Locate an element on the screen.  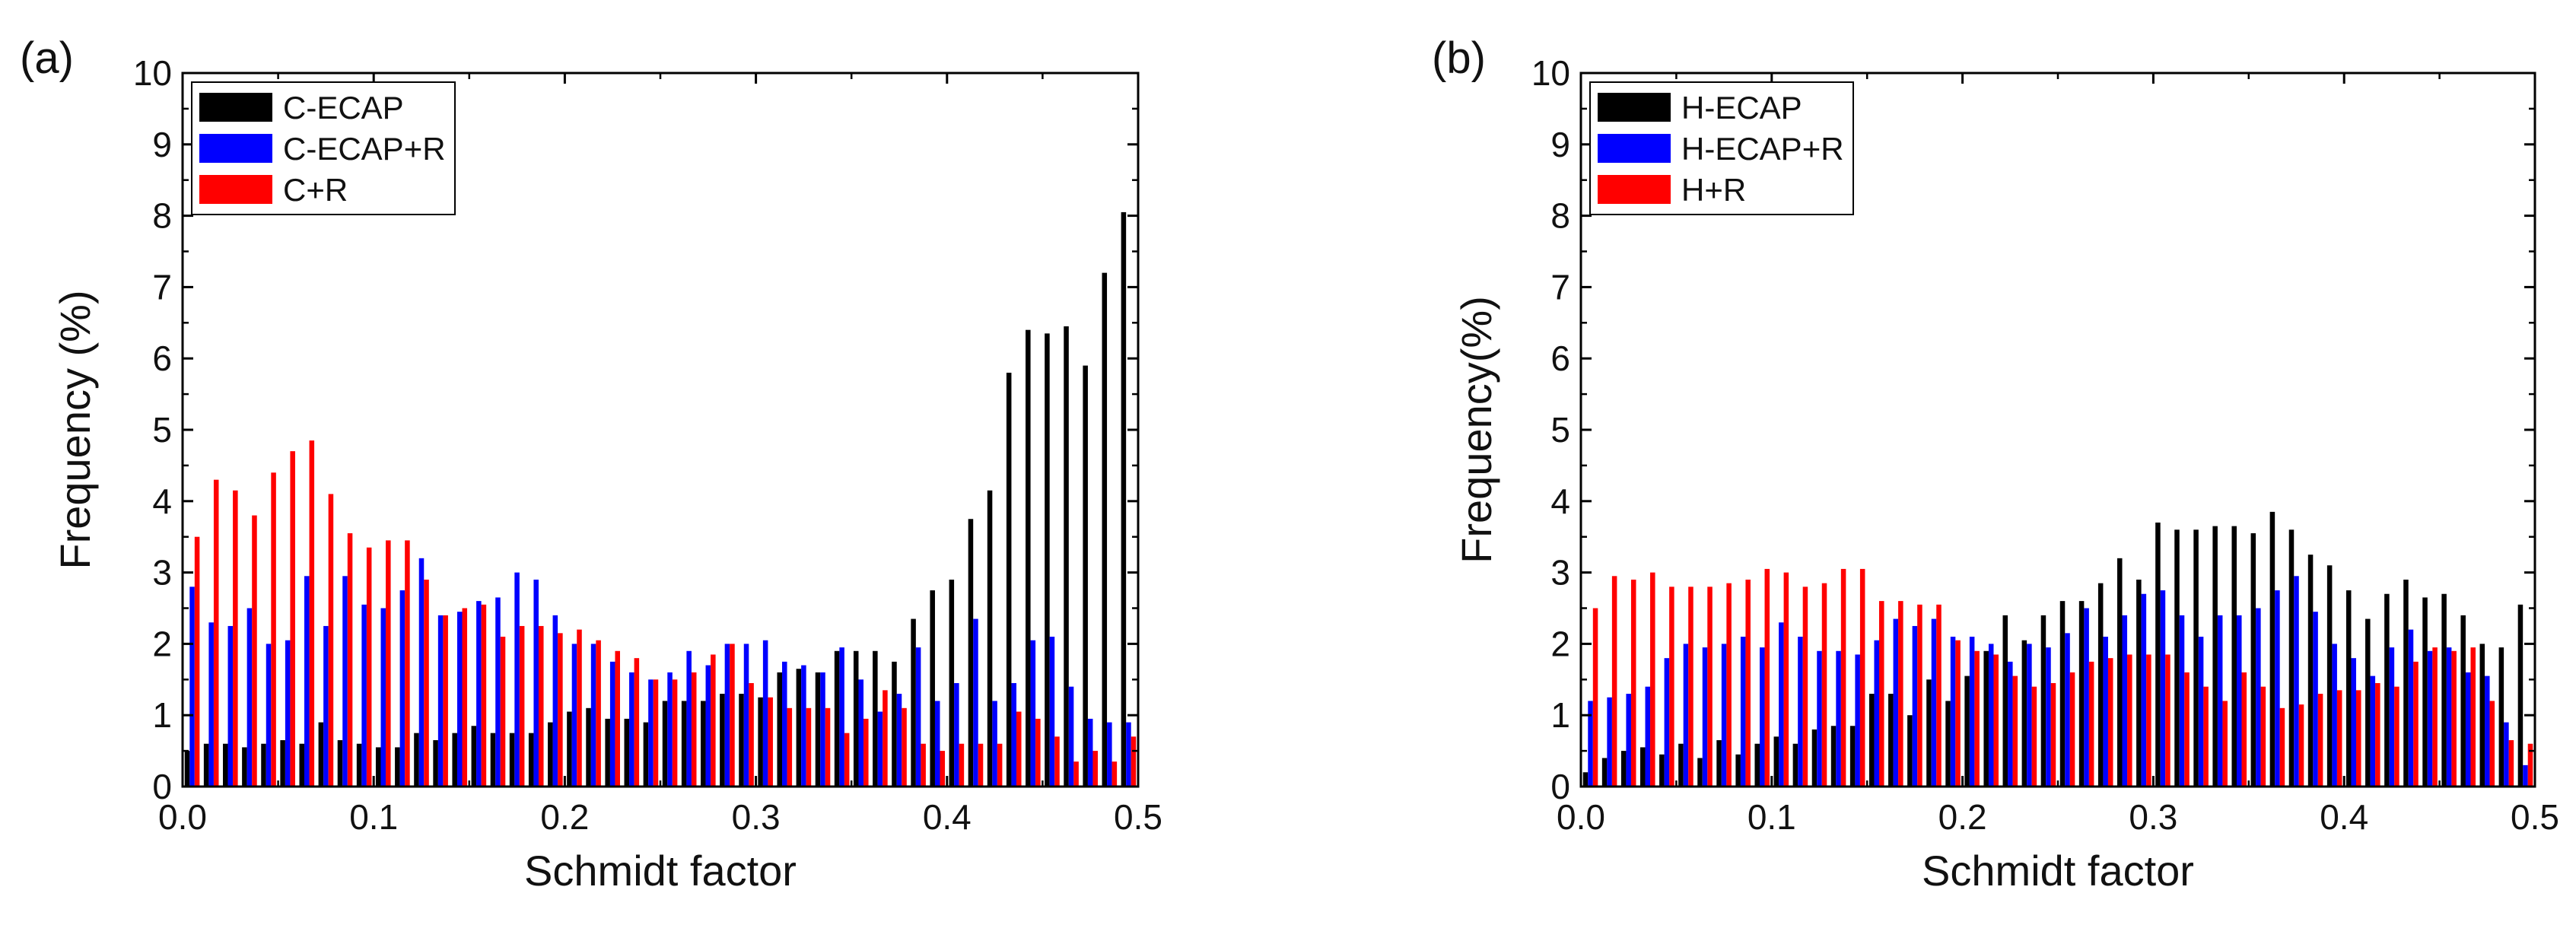
bars is located at coordinates (2057, 649).